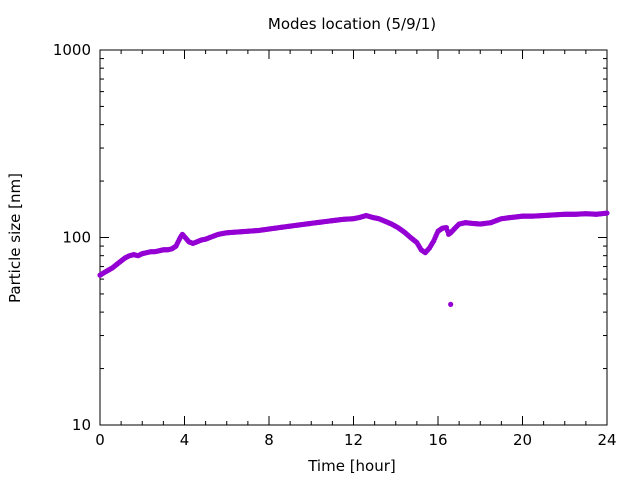 This screenshot has height=480, width=640. What do you see at coordinates (437, 440) in the screenshot?
I see `x-tick-label: 16` at bounding box center [437, 440].